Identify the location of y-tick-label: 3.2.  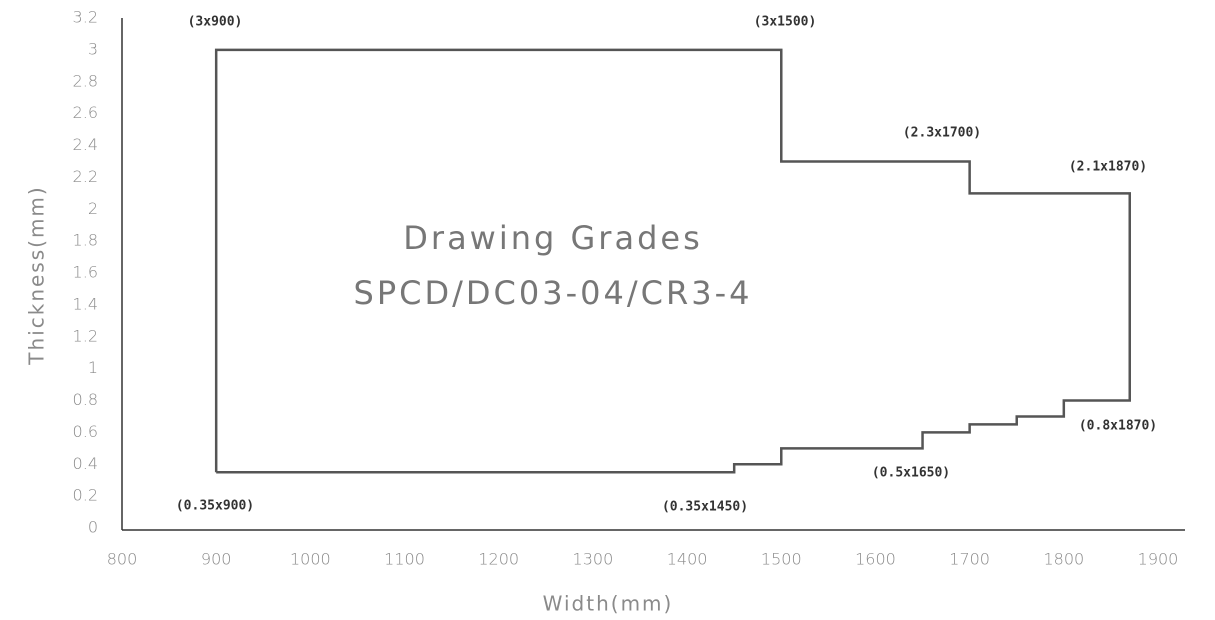
(85, 17).